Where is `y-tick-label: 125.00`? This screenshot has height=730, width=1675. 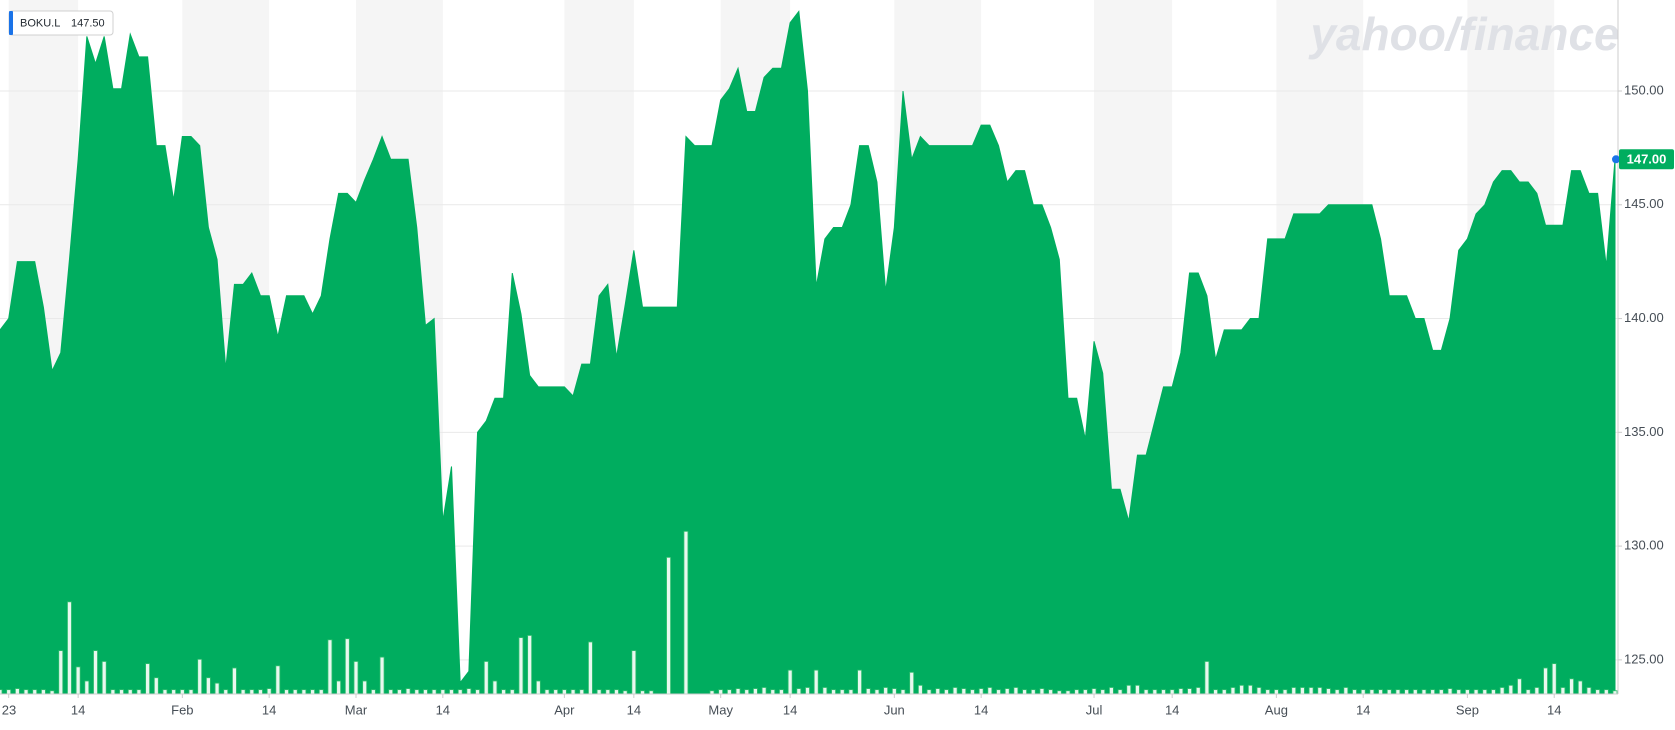
y-tick-label: 125.00 is located at coordinates (1644, 658).